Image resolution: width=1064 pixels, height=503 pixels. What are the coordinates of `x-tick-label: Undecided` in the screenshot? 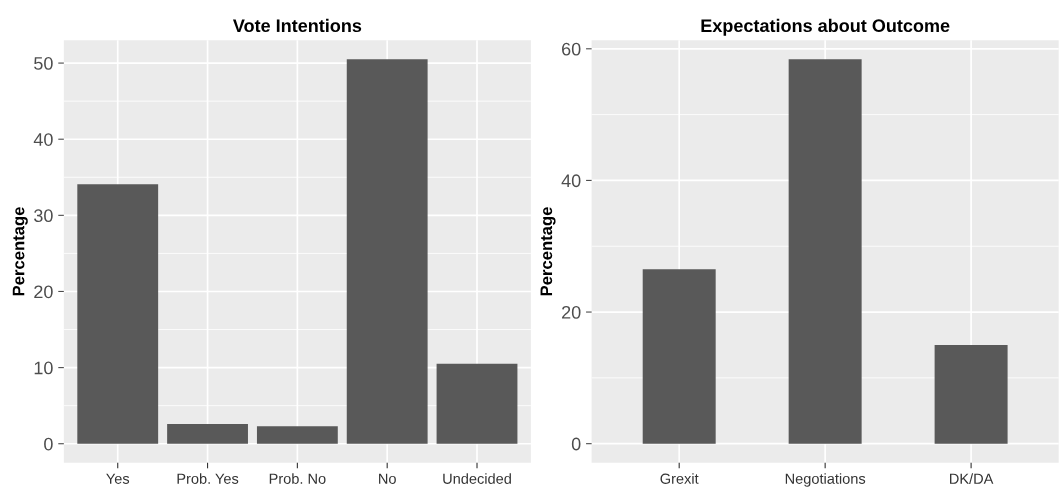 It's located at (477, 478).